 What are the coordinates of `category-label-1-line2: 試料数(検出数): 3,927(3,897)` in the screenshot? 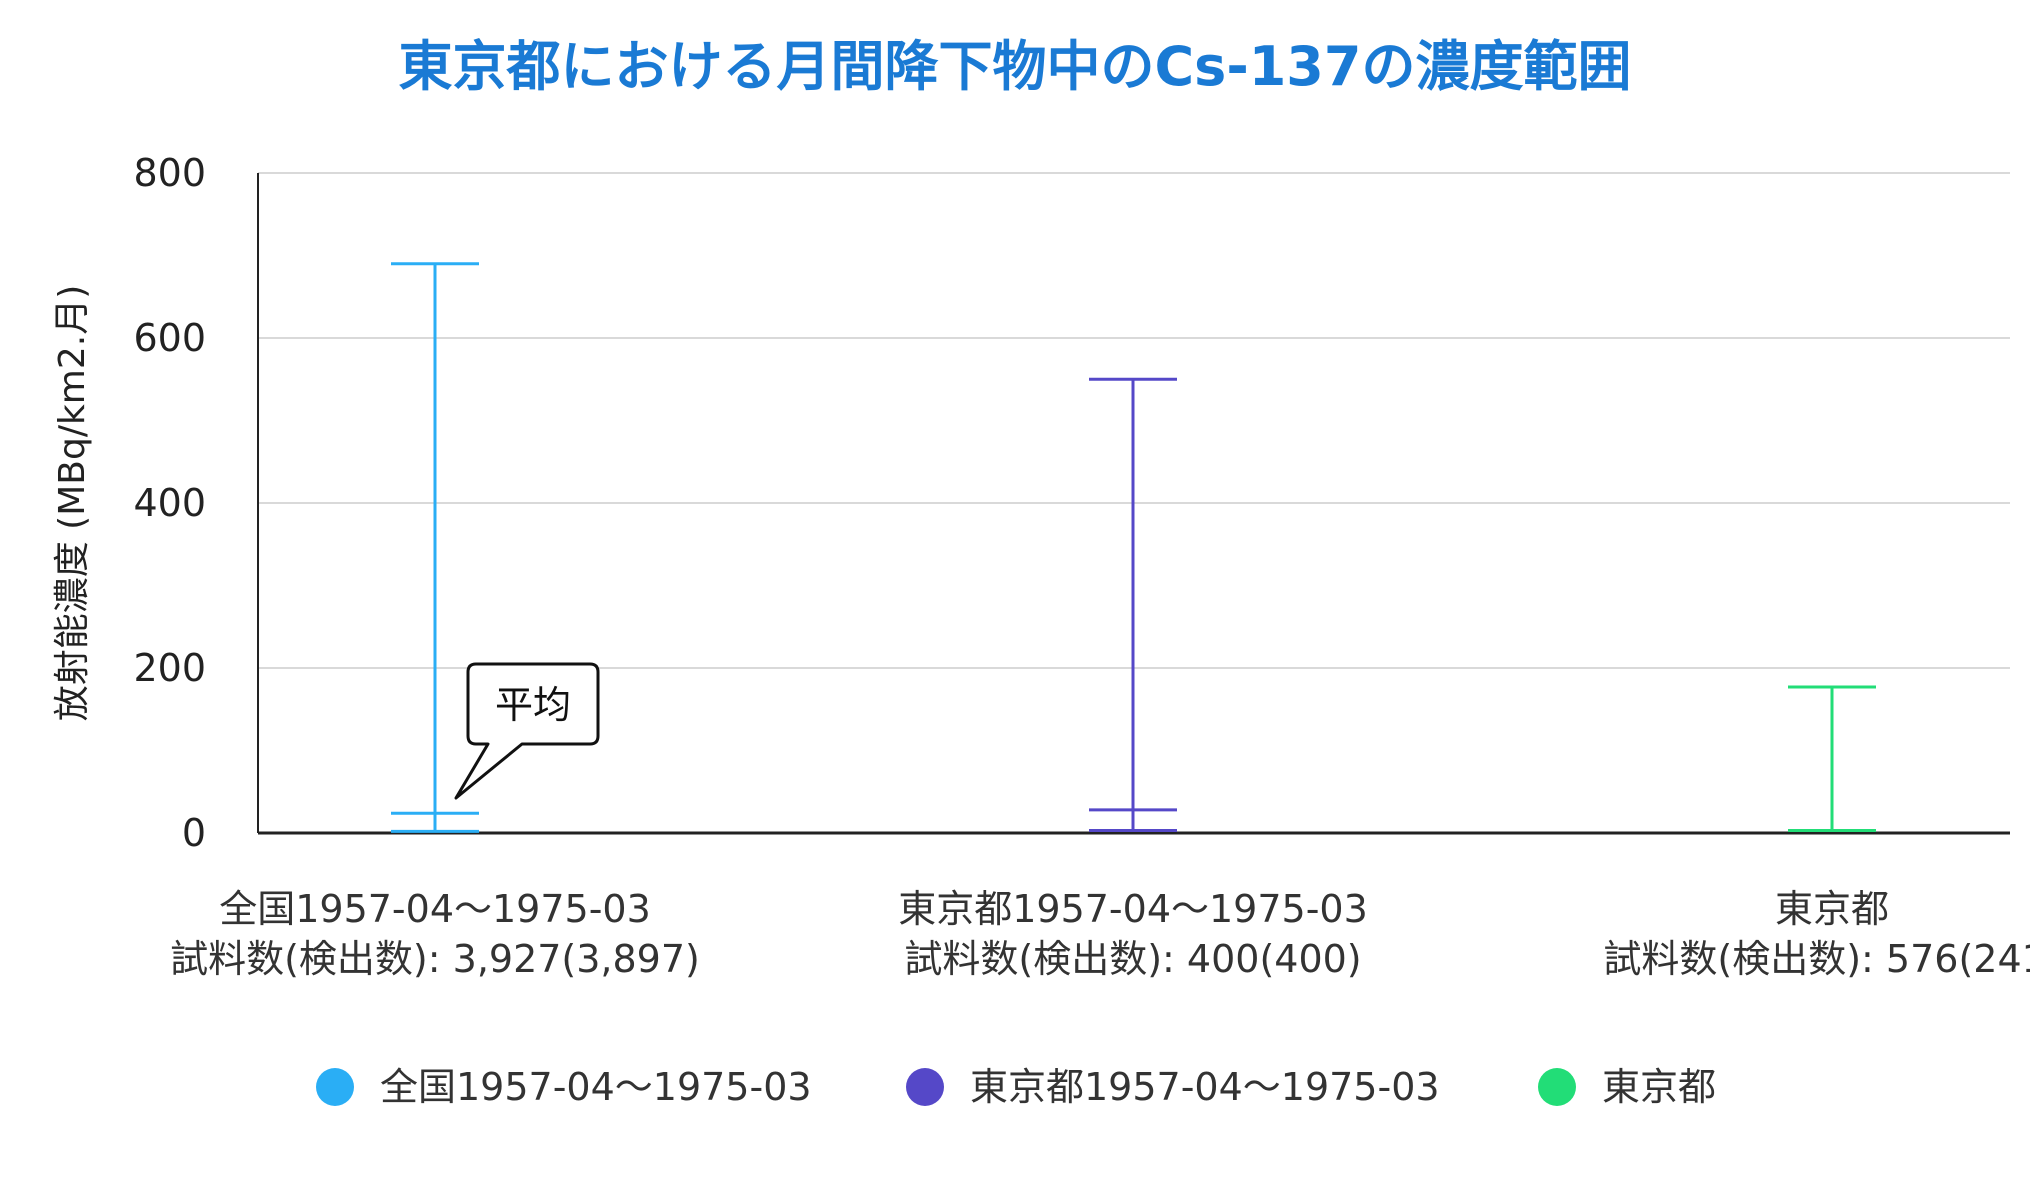 It's located at (435, 959).